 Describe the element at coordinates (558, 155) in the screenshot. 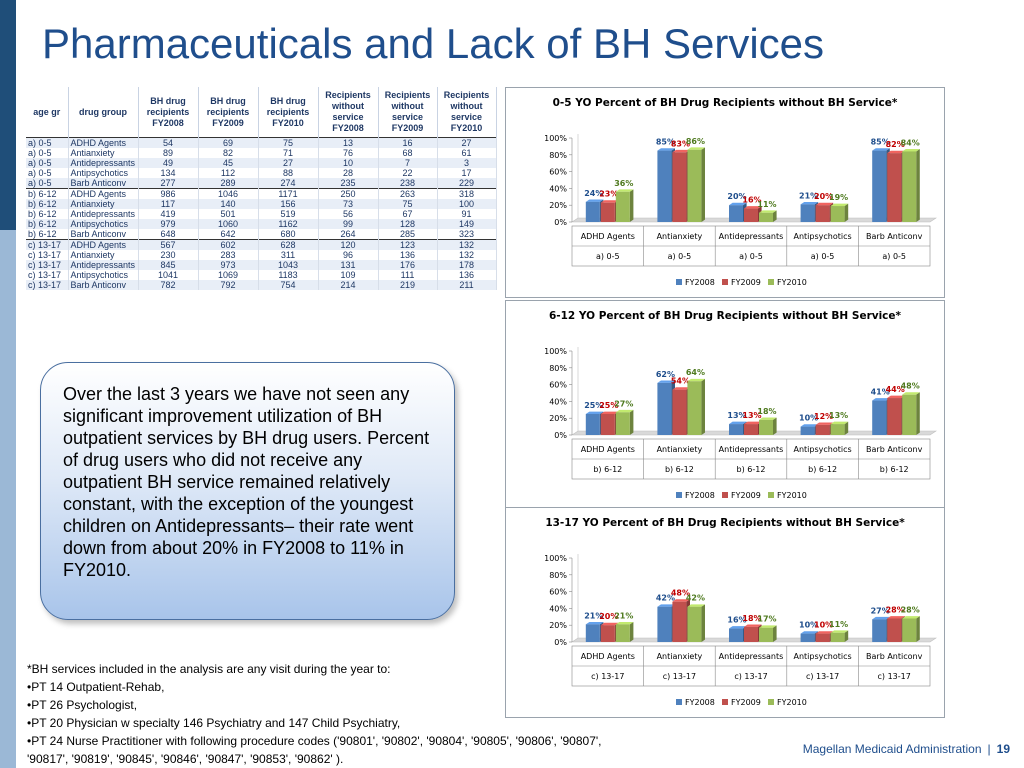

I see `y-tick-label: 80%` at that location.